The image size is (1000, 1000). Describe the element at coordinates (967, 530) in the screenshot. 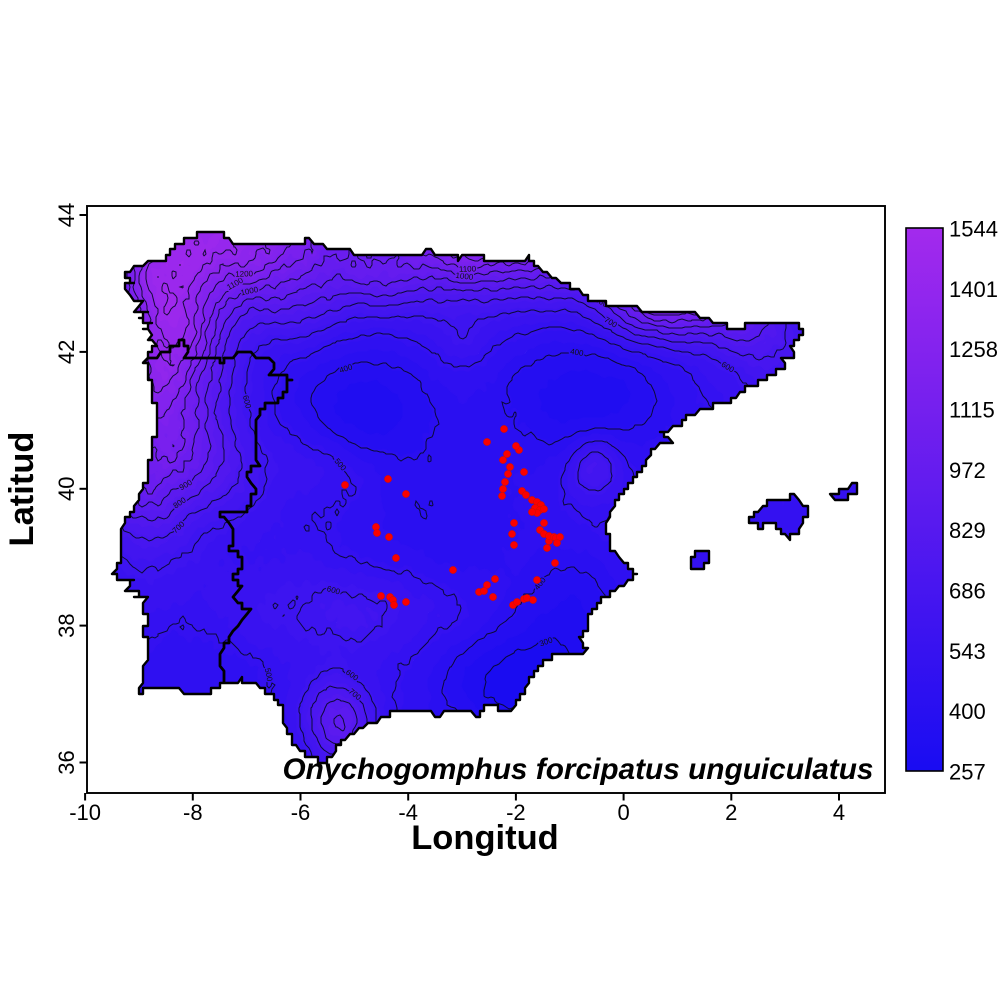

I see `svg-text: 829` at that location.